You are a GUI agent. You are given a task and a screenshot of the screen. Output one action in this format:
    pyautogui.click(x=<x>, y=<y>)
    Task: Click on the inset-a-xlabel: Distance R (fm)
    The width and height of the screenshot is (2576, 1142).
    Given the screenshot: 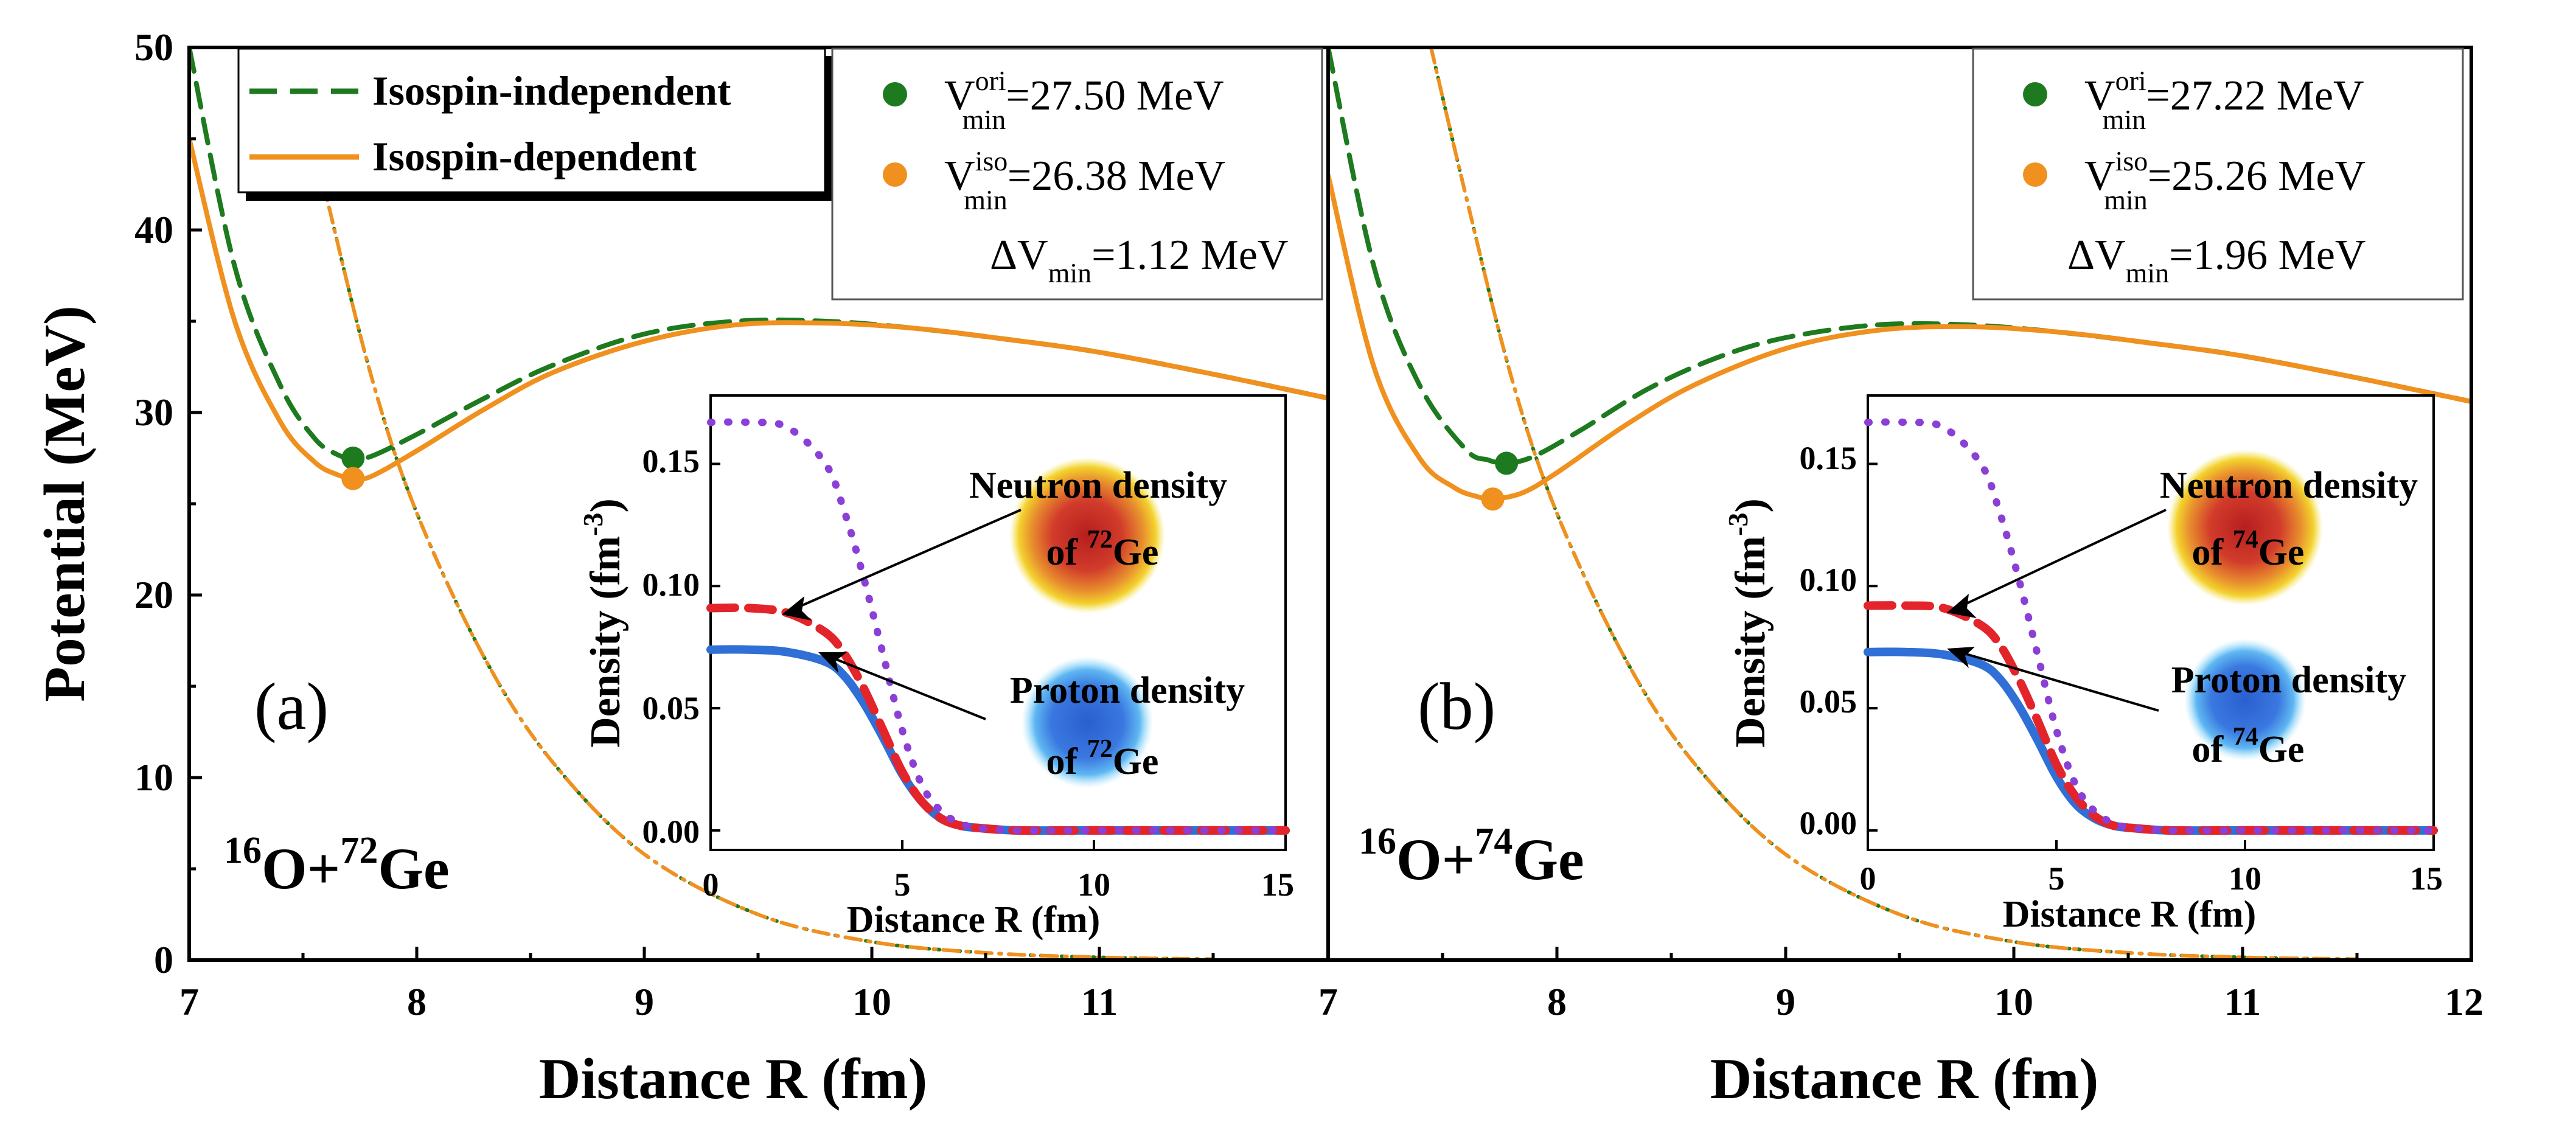 What is the action you would take?
    pyautogui.click(x=974, y=920)
    